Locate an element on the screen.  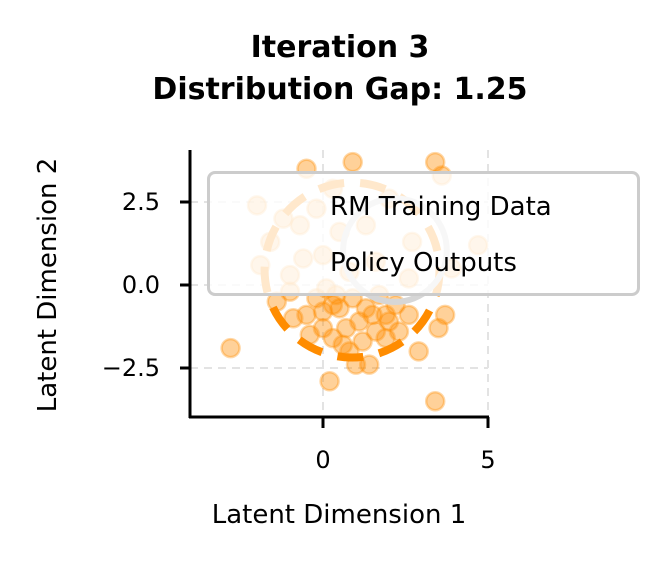
y-tick-label: 2.5 is located at coordinates (140, 202).